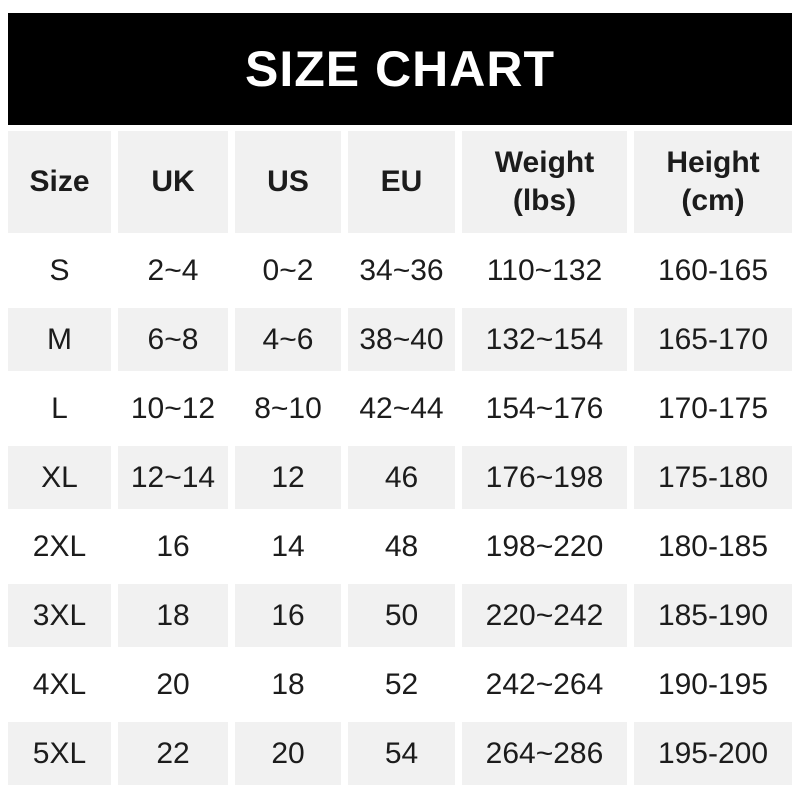  I want to click on cell-eu: 50, so click(401, 615).